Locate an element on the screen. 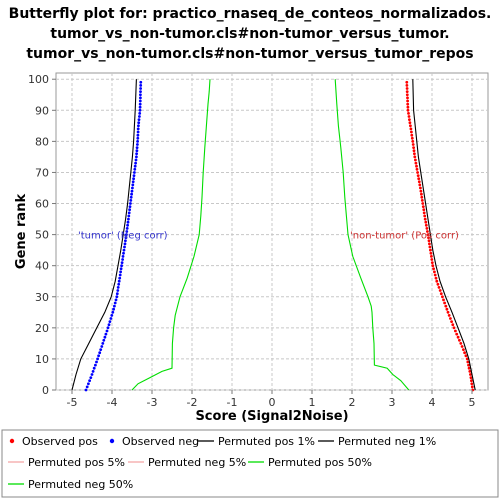  legend-label-permuted-pos-1: Permuted pos 1% is located at coordinates (266, 441).